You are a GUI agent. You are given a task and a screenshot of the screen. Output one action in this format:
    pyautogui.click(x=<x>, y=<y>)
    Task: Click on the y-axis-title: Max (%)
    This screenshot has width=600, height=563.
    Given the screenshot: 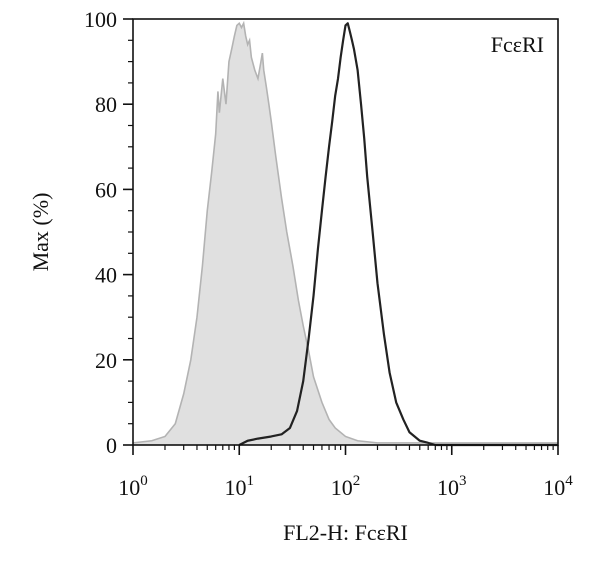 What is the action you would take?
    pyautogui.click(x=40, y=232)
    